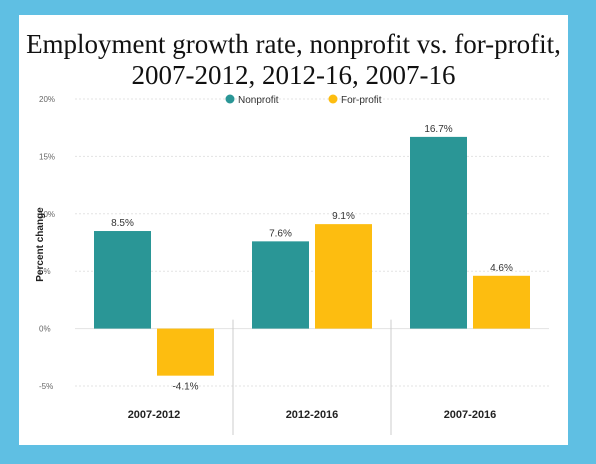 The width and height of the screenshot is (596, 464). I want to click on y-tick-label: 15%, so click(47, 156).